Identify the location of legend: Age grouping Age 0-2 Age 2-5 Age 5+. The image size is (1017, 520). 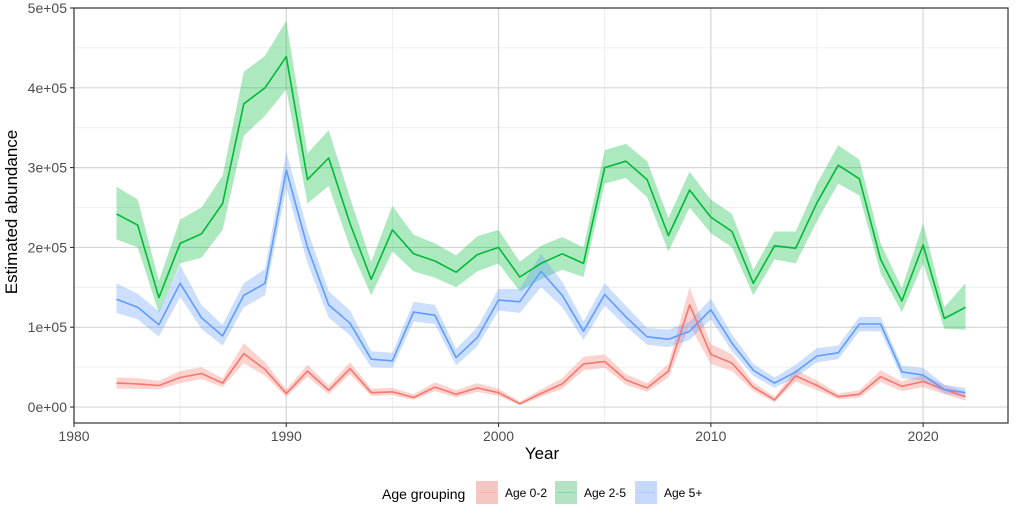
(542, 492).